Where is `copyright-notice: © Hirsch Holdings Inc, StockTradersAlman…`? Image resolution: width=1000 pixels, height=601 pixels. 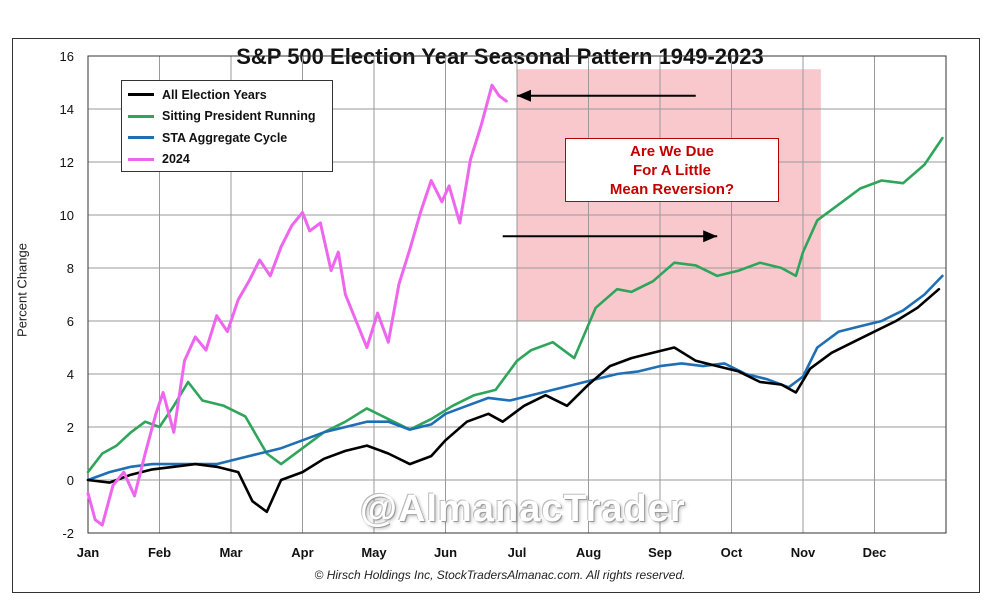 copyright-notice: © Hirsch Holdings Inc, StockTradersAlman… is located at coordinates (500, 575).